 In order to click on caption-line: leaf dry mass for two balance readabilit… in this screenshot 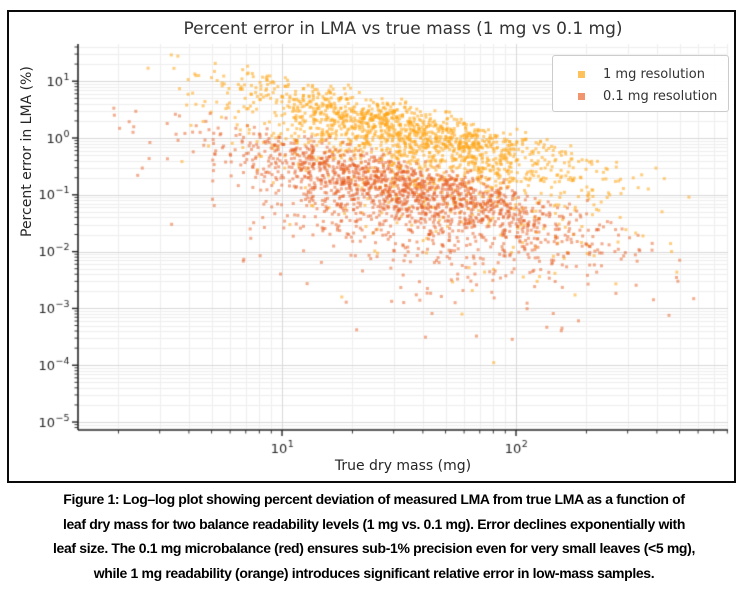, I will do `click(374, 523)`.